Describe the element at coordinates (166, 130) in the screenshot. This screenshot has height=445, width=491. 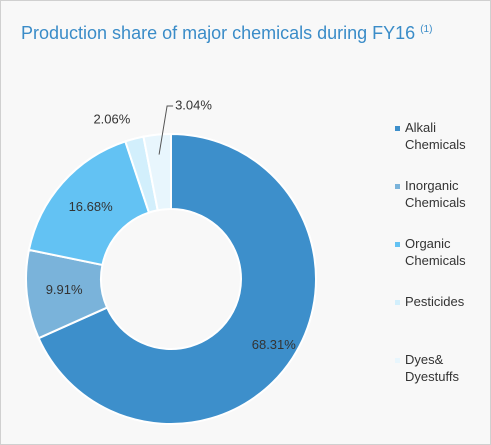
I see `leader-line` at that location.